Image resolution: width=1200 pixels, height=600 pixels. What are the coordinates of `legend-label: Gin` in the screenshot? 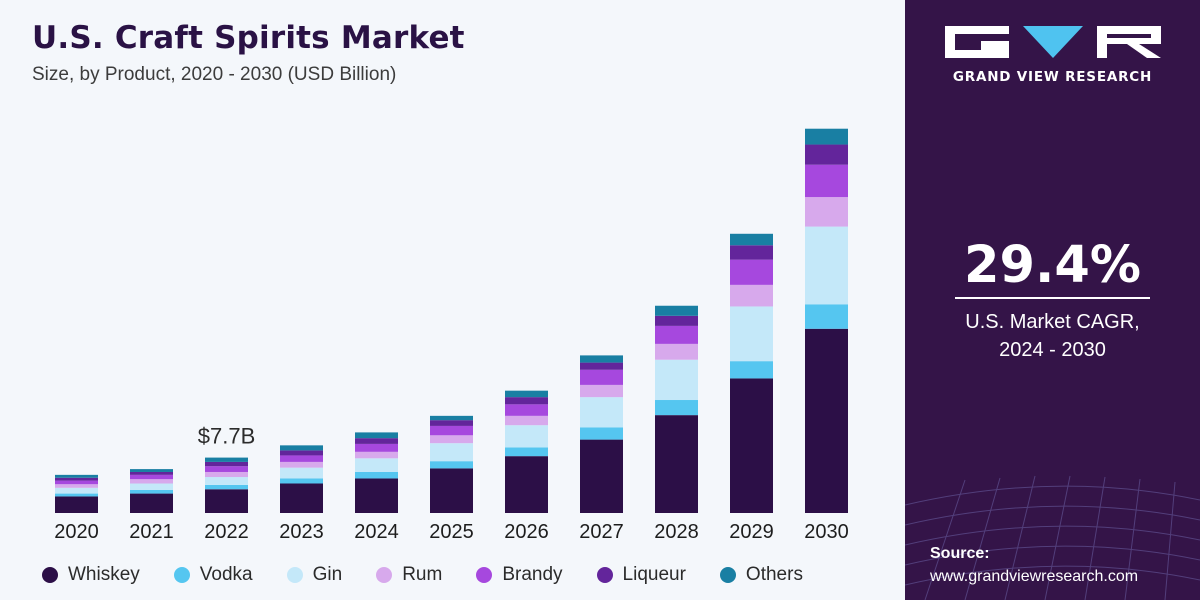 It's located at (327, 574).